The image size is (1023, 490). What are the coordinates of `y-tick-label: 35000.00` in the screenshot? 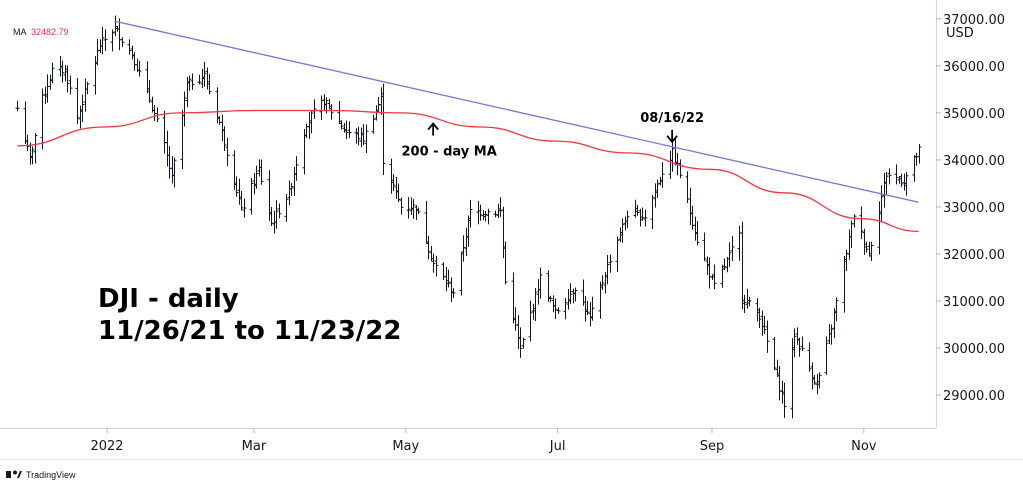 It's located at (974, 114).